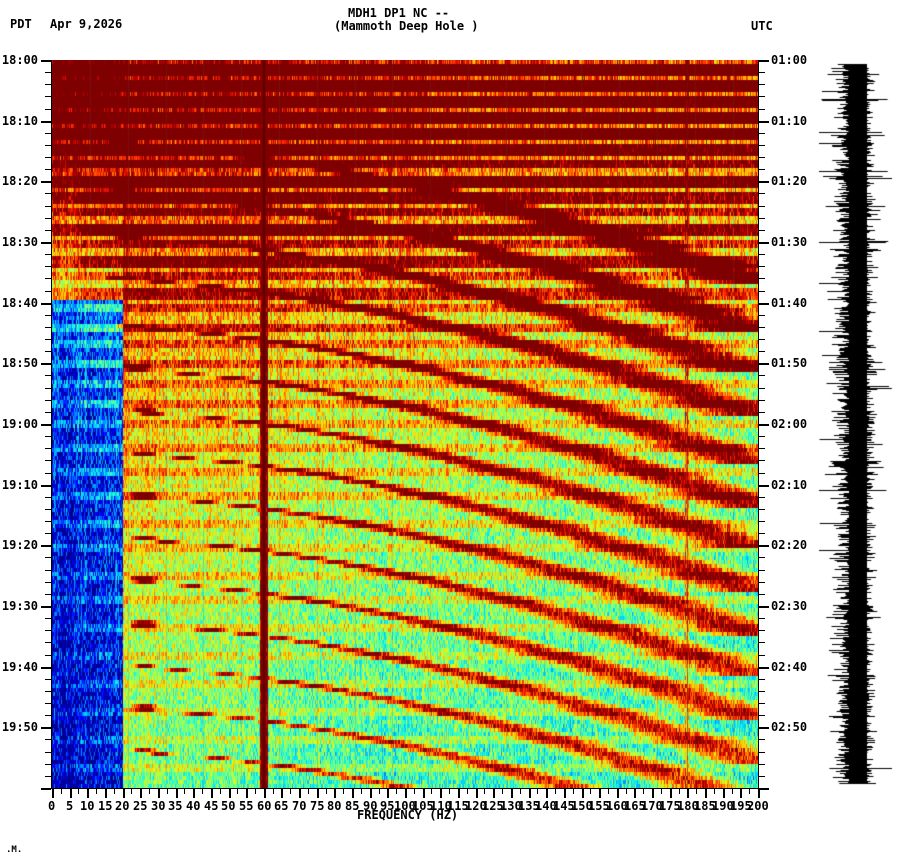 The width and height of the screenshot is (902, 864). What do you see at coordinates (264, 806) in the screenshot?
I see `frequency-label: 60` at bounding box center [264, 806].